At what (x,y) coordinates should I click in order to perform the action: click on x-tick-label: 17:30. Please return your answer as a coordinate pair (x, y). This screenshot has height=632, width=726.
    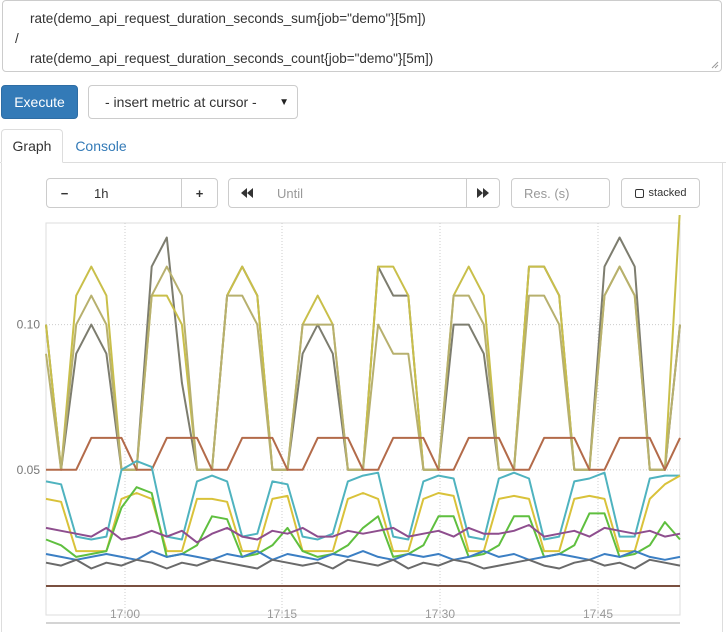
    Looking at the image, I should click on (440, 614).